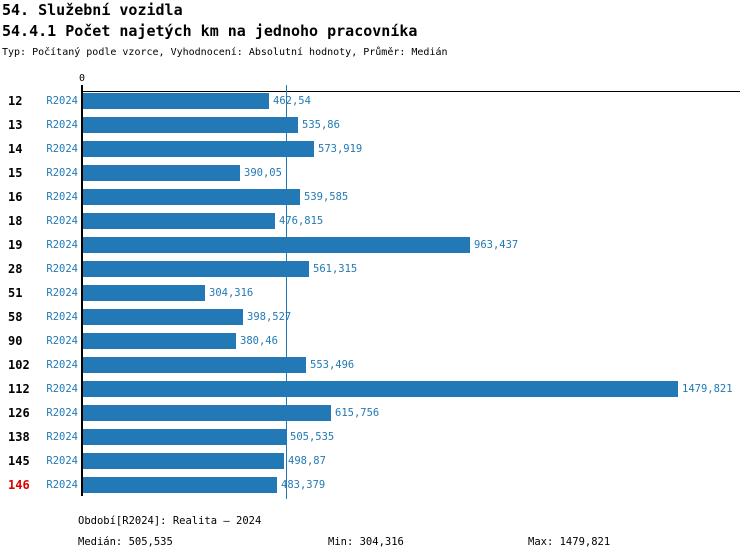 This screenshot has height=560, width=750. I want to click on row-category-label: 15, so click(15, 173).